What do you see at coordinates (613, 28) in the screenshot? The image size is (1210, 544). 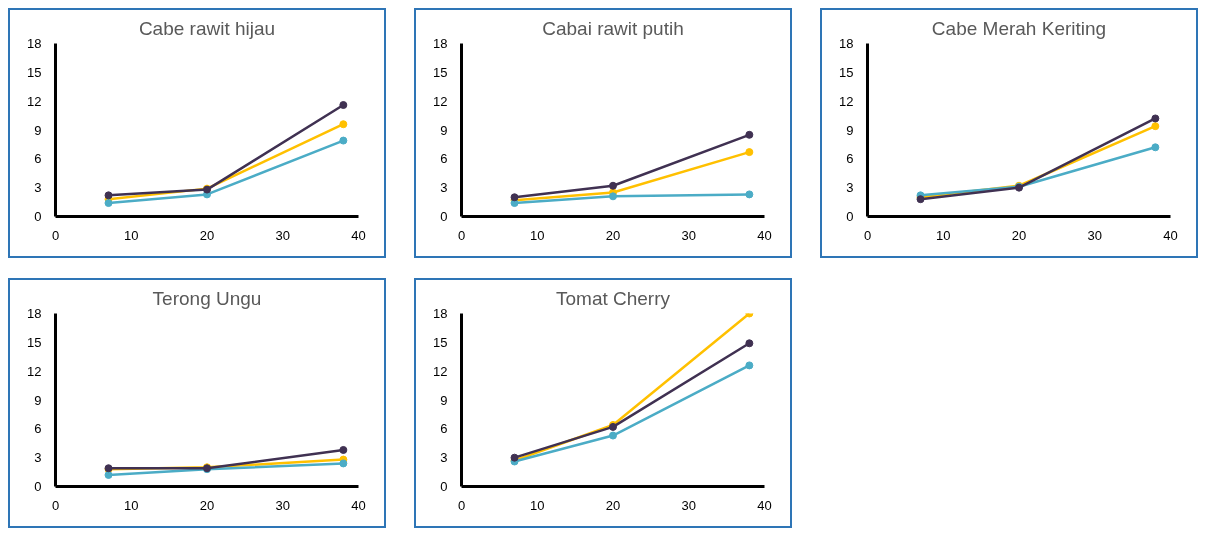 I see `chart-title: Cabai rawit putih` at bounding box center [613, 28].